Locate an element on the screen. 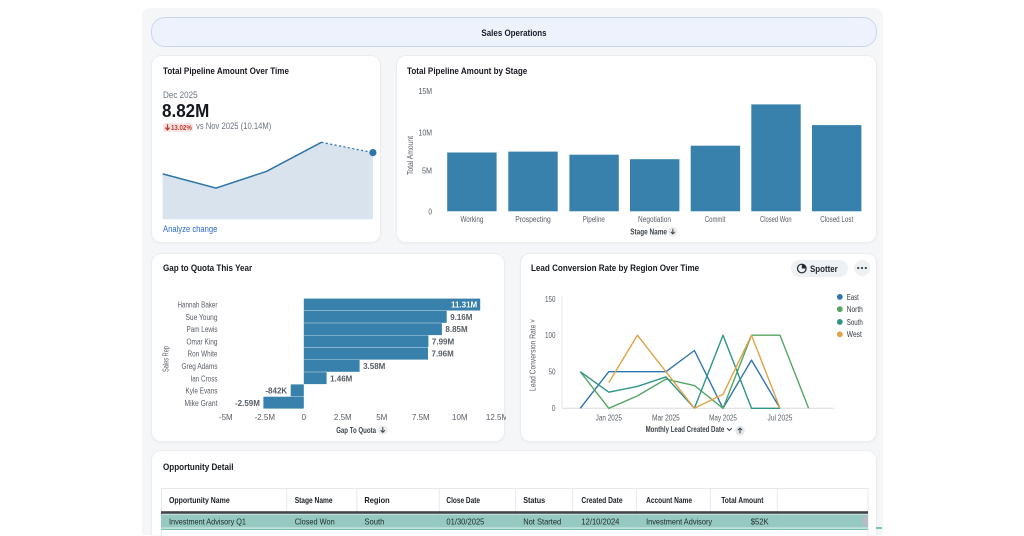 This screenshot has height=536, width=1024. svg-text: Created Date is located at coordinates (603, 500).